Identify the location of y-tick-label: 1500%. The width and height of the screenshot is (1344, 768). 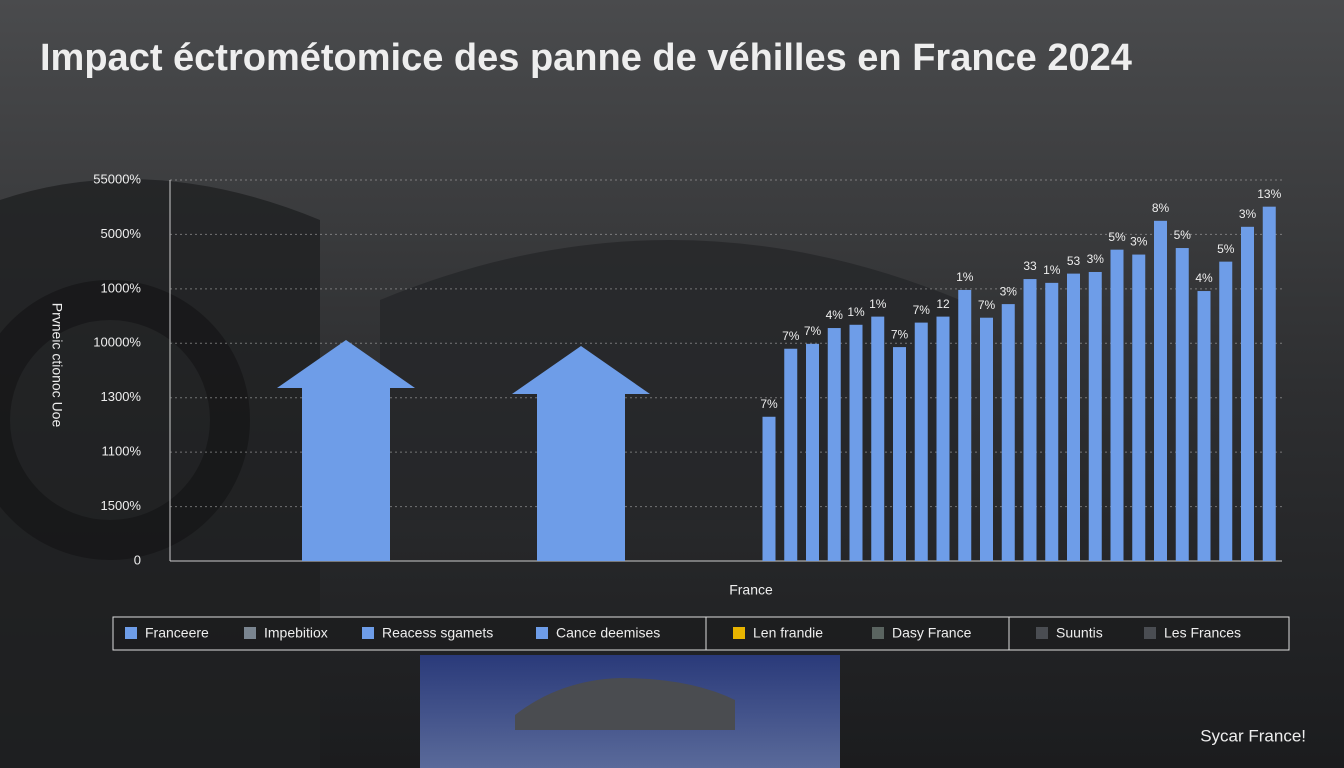
(121, 505).